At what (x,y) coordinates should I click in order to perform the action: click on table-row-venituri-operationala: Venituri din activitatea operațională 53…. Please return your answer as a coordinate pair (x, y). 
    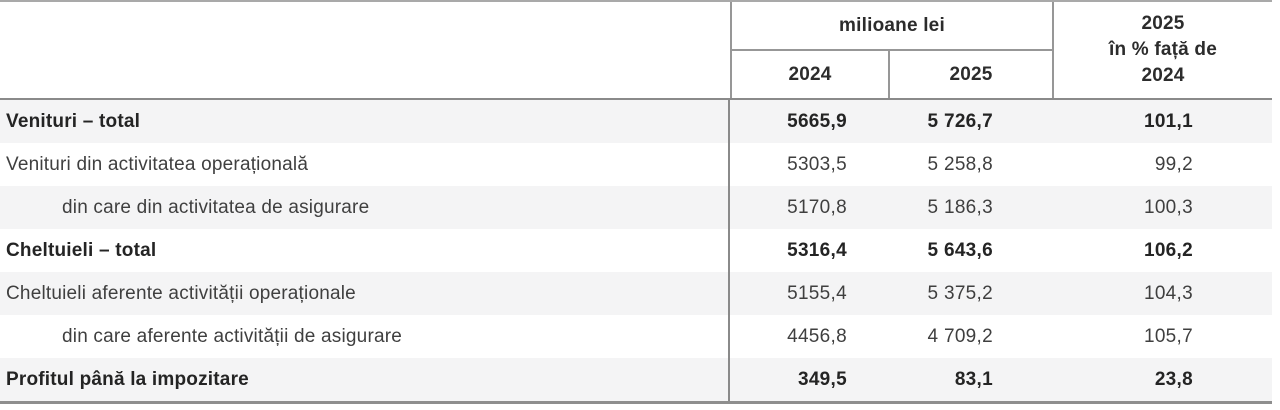
    Looking at the image, I should click on (636, 164).